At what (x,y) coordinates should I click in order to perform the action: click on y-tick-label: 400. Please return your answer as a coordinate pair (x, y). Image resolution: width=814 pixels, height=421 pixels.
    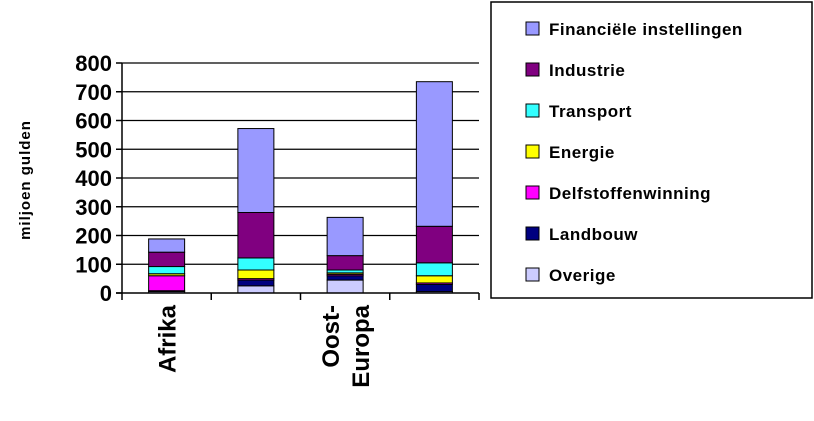
    Looking at the image, I should click on (93, 178).